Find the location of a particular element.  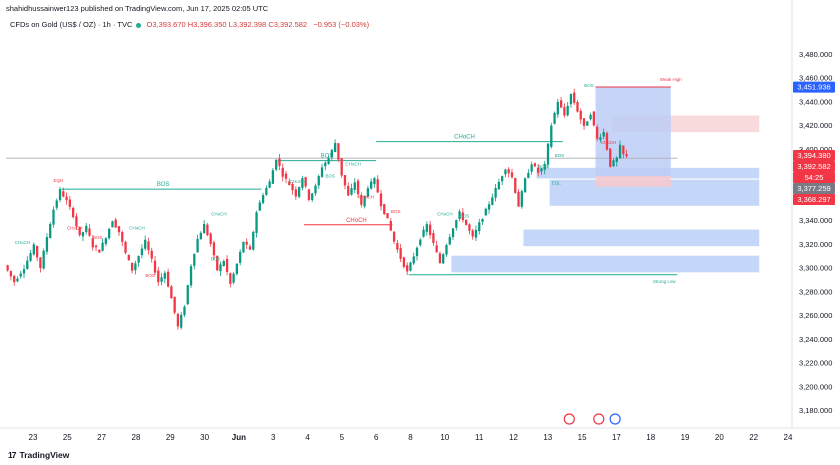

ohlc-low: L3,392.398 is located at coordinates (247, 24).